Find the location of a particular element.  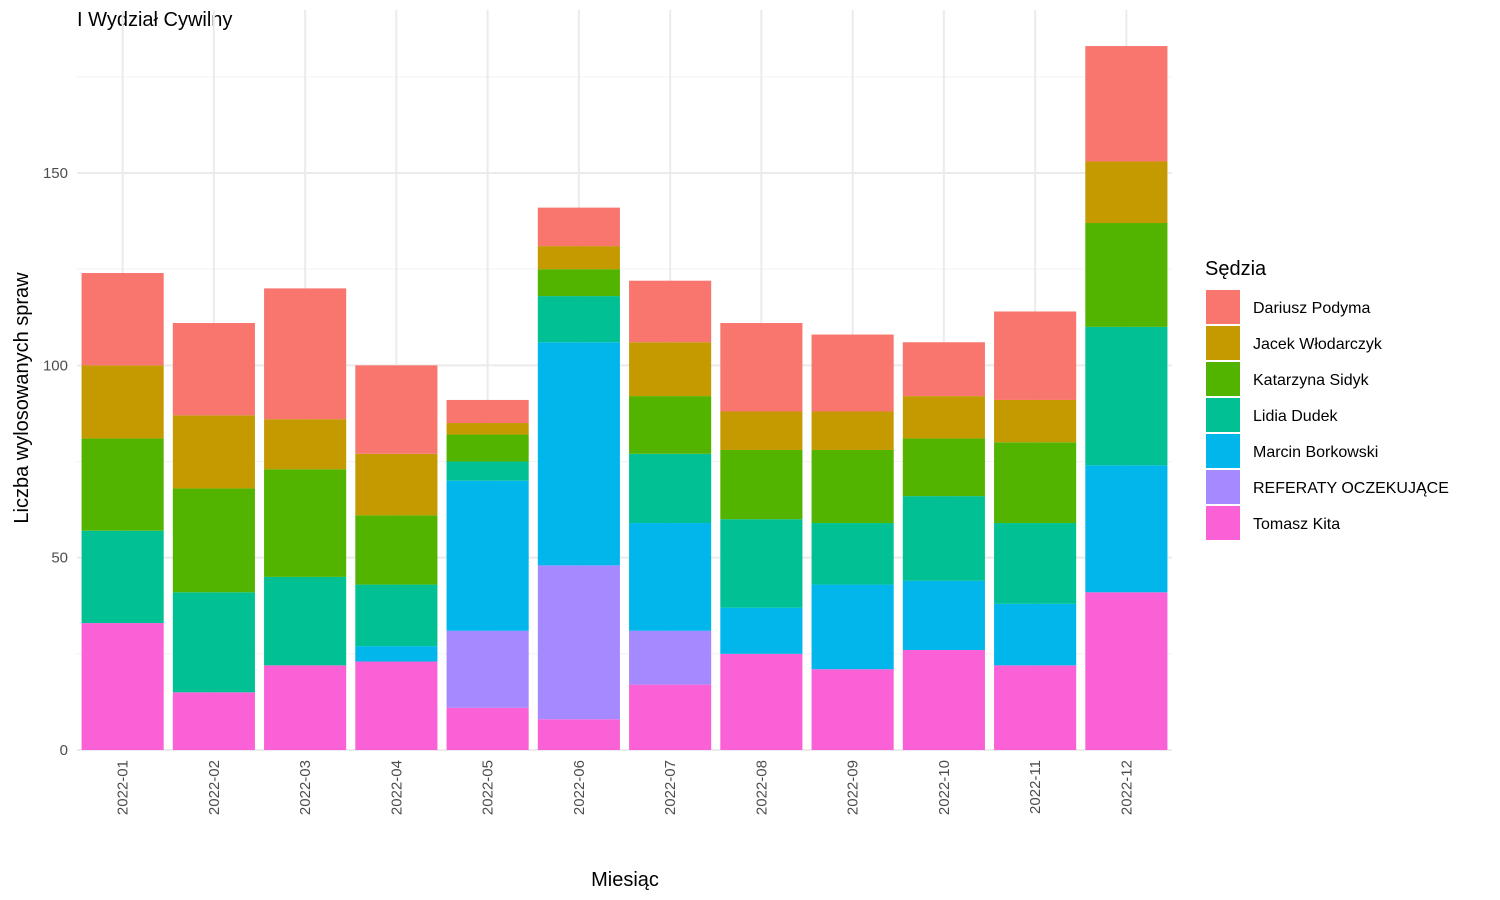

legend-label: Lidia Dudek is located at coordinates (1296, 416).